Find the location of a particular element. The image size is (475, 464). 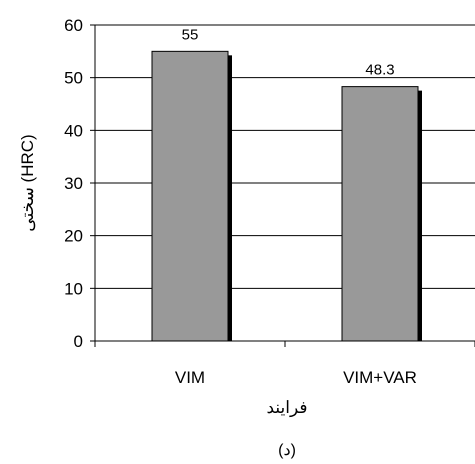

figure-caption: (د) is located at coordinates (287, 450).